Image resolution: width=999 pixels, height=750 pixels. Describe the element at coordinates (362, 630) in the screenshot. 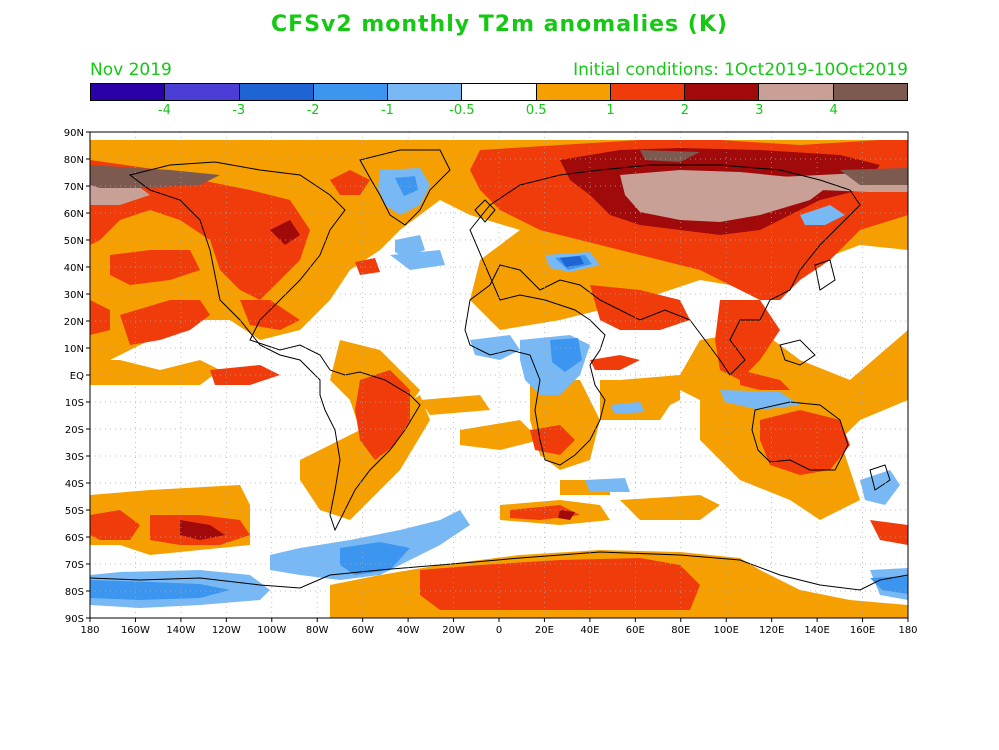

I see `longitude-label: 60W` at that location.